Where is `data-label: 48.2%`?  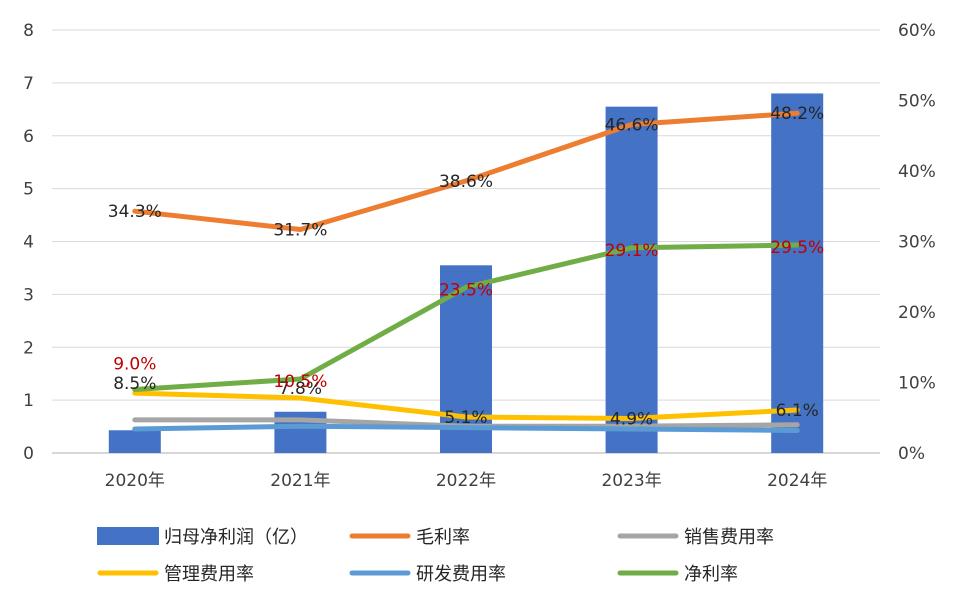 data-label: 48.2% is located at coordinates (797, 114).